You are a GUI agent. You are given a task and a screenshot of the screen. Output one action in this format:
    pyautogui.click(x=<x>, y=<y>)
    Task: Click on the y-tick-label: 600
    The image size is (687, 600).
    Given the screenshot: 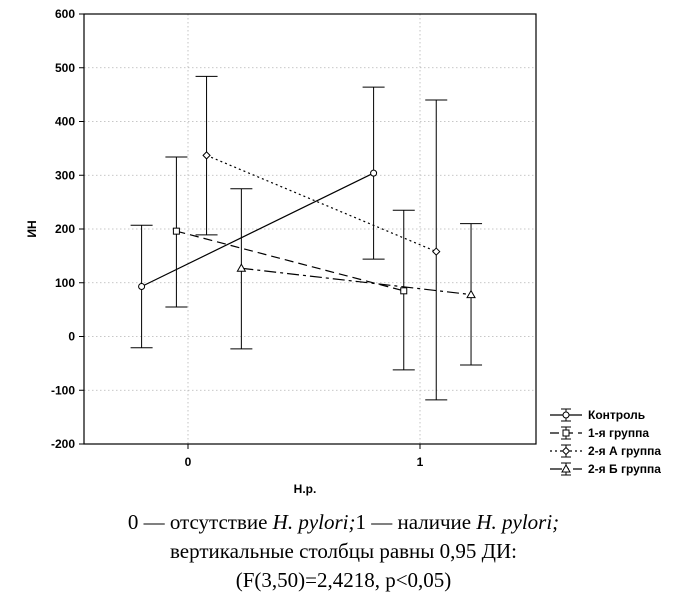 What is the action you would take?
    pyautogui.click(x=65, y=14)
    